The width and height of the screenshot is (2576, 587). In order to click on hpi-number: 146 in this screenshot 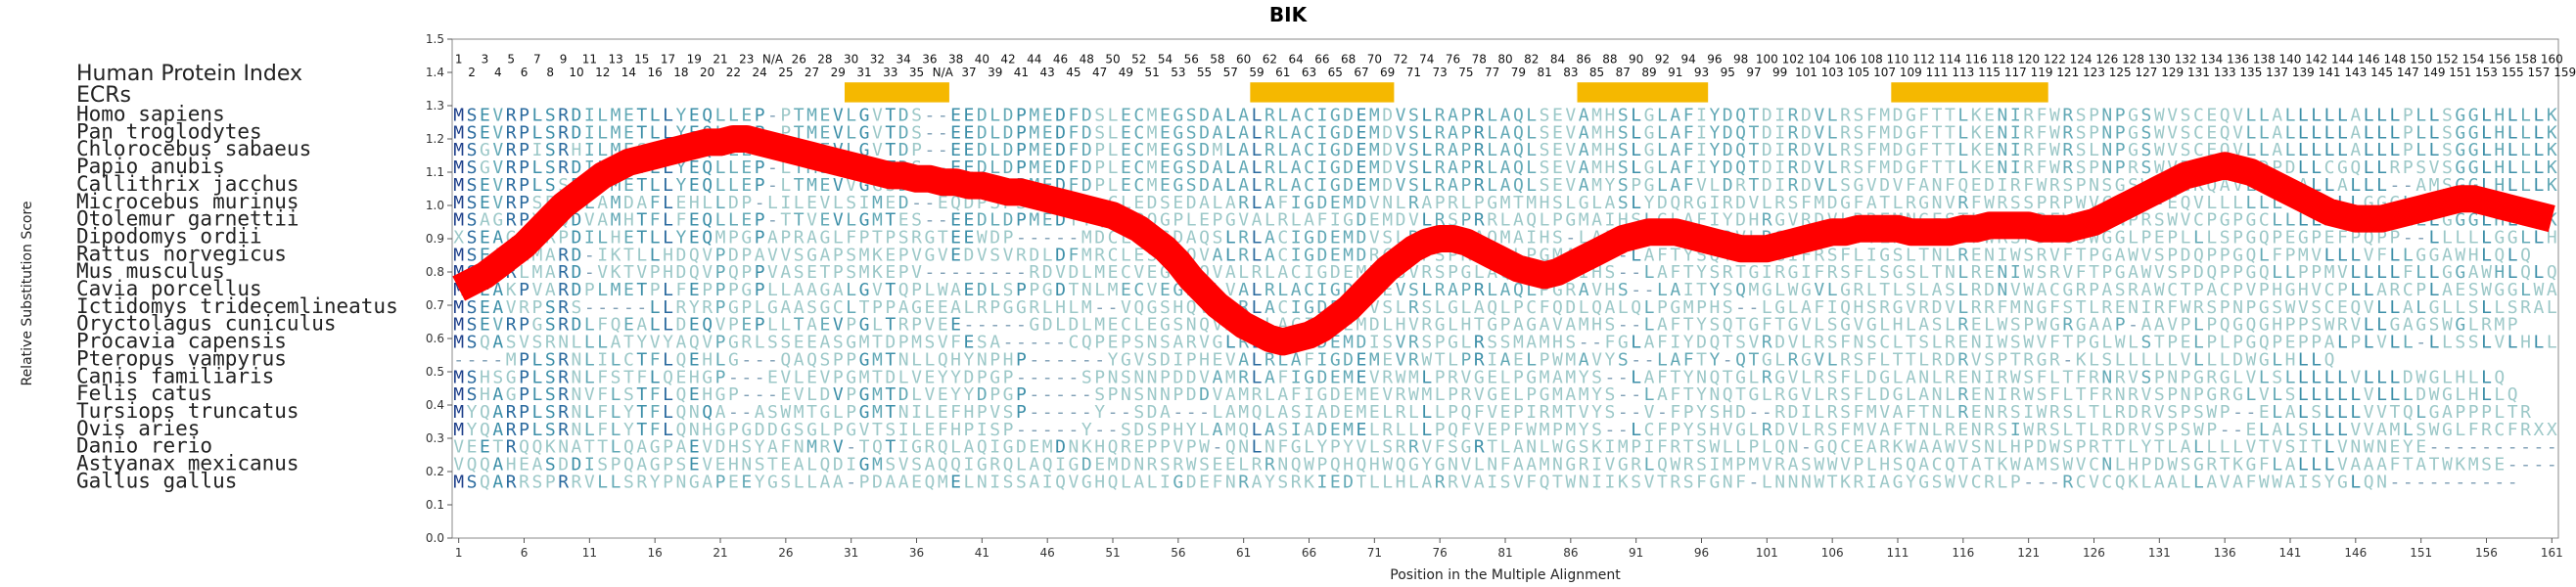, I will do `click(2369, 59)`.